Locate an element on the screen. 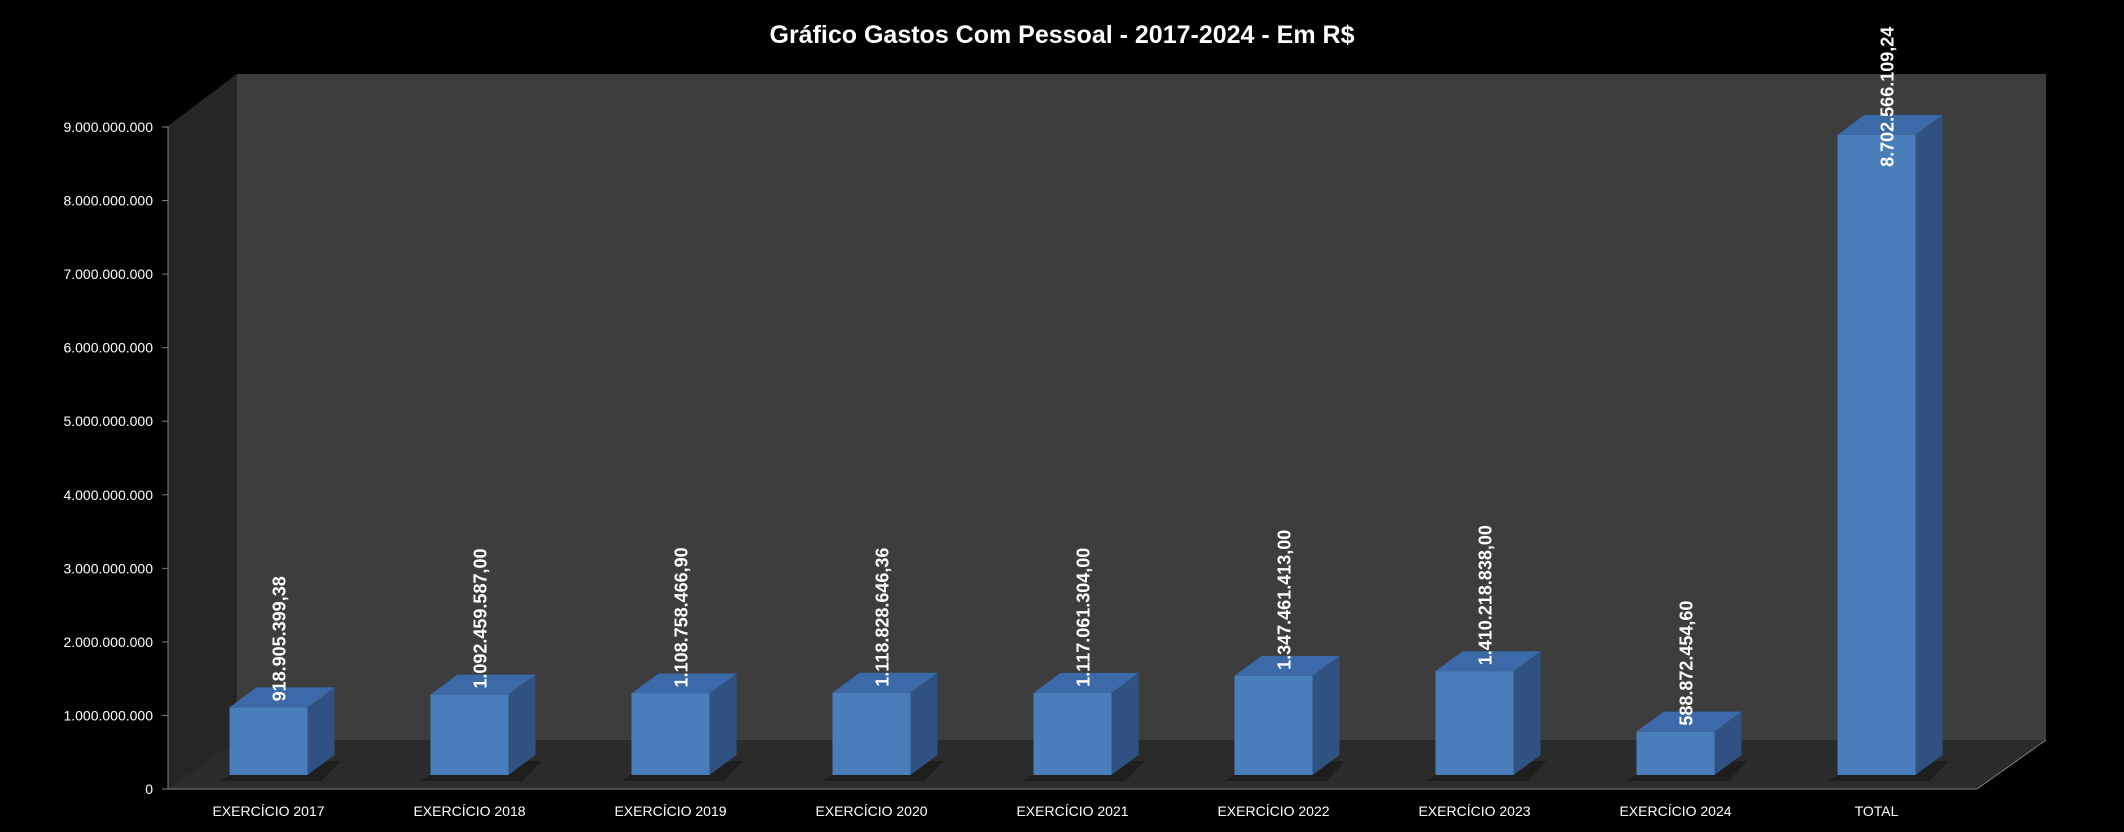 The width and height of the screenshot is (2124, 832). x-tick-label: EXERCÍCIO 2022 is located at coordinates (1273, 811).